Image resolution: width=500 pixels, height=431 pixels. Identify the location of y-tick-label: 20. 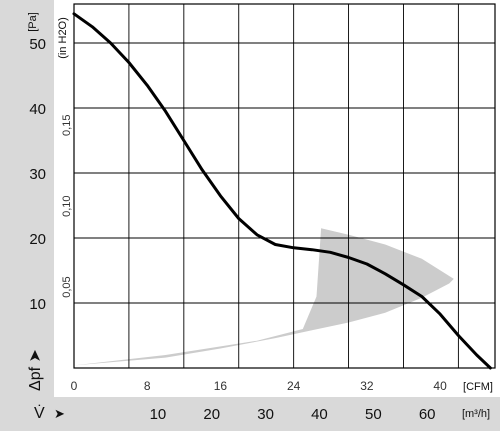
(37, 239).